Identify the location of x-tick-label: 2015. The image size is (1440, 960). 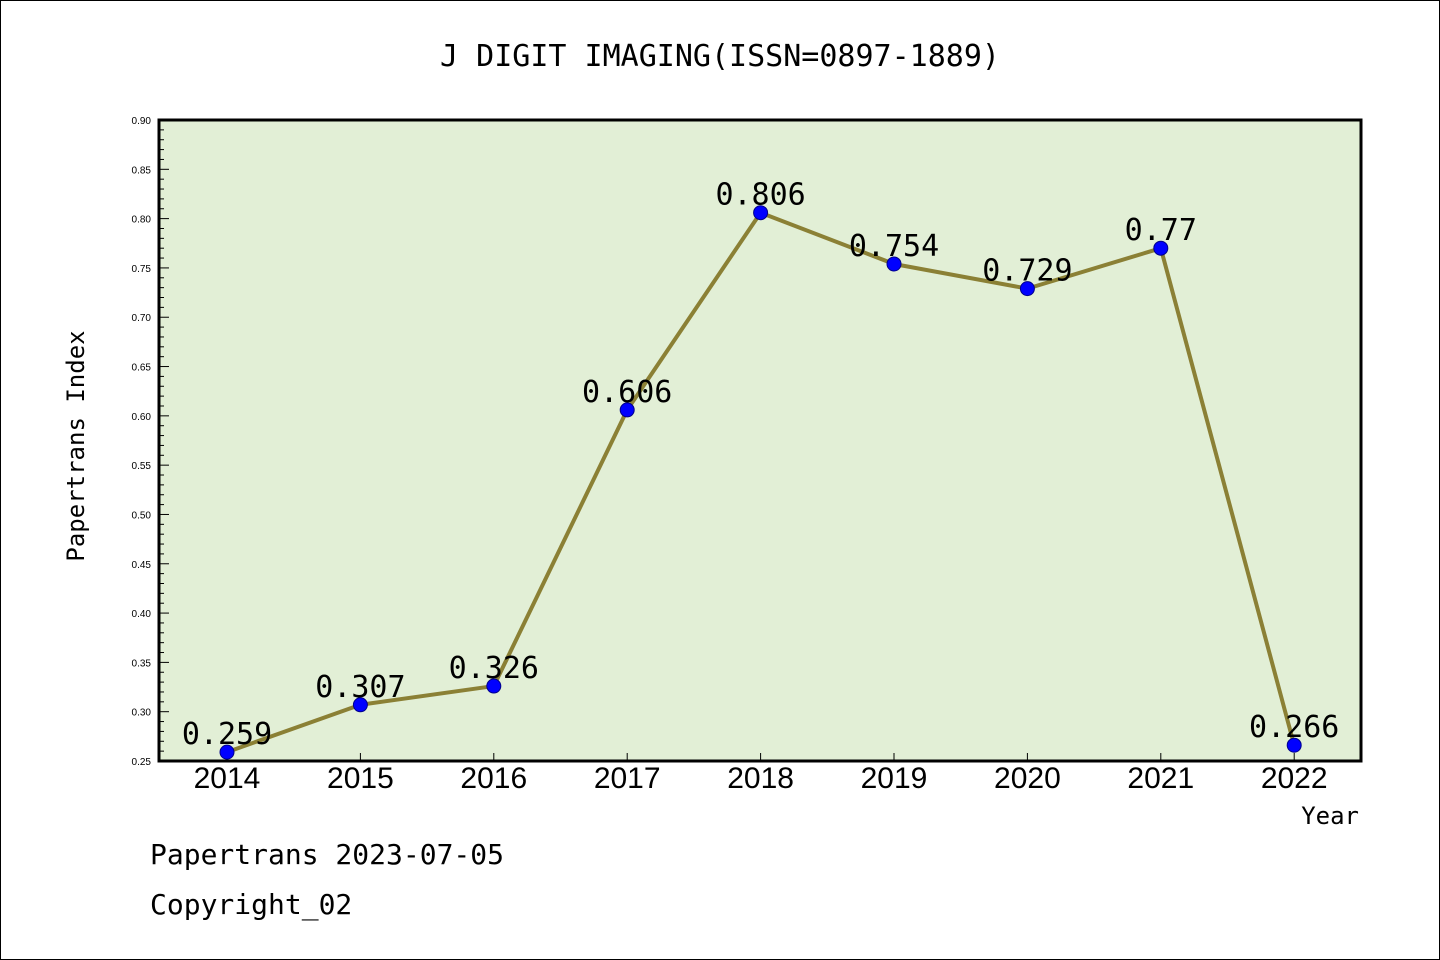
(360, 778).